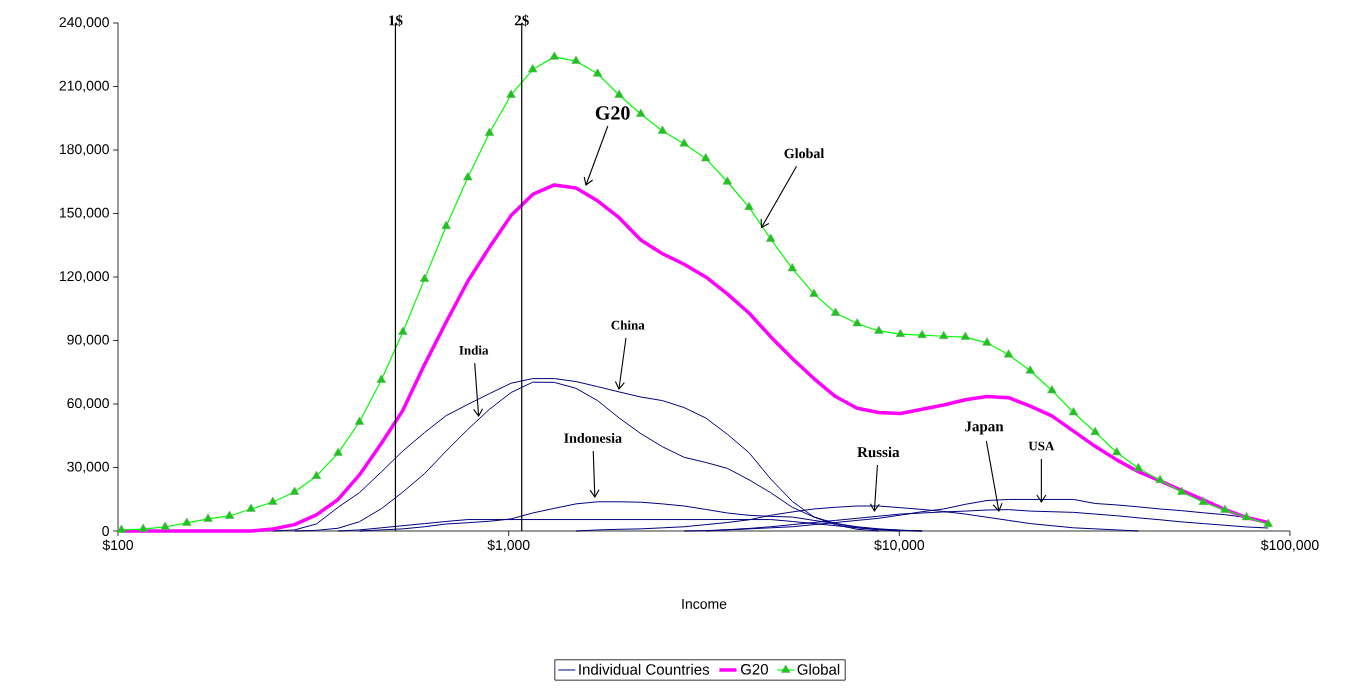  What do you see at coordinates (754, 669) in the screenshot?
I see `legend-label: G20` at bounding box center [754, 669].